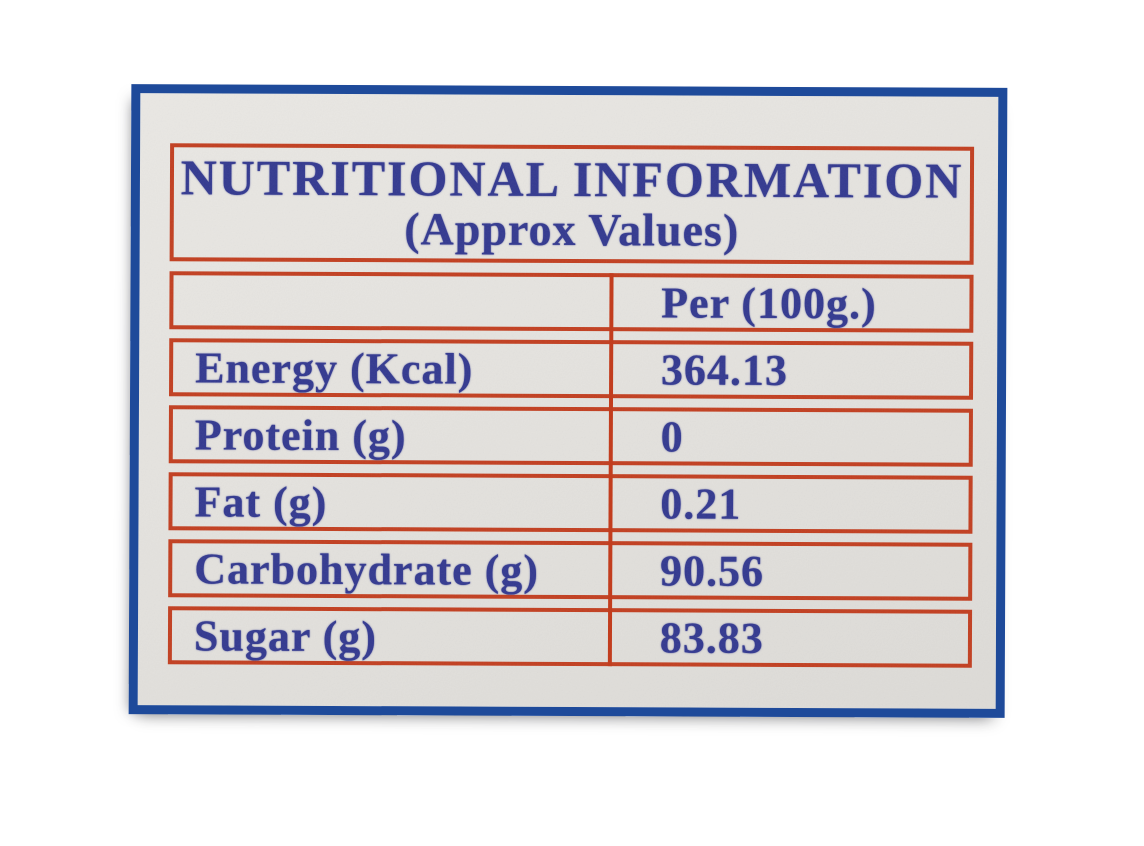 Image resolution: width=1144 pixels, height=846 pixels. I want to click on row-label-cell: Sugar (g), so click(285, 635).